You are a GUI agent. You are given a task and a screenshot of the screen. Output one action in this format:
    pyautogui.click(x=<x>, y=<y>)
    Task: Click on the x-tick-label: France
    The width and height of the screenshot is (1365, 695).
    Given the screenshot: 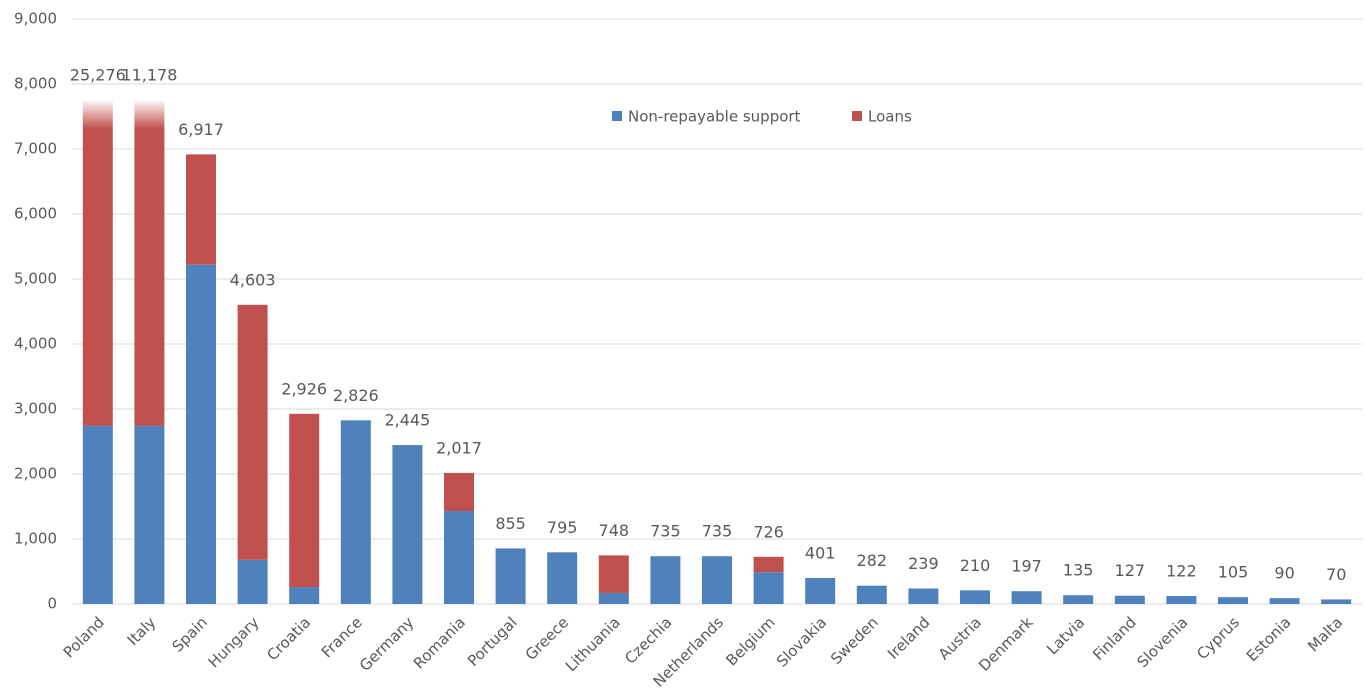 What is the action you would take?
    pyautogui.click(x=342, y=637)
    